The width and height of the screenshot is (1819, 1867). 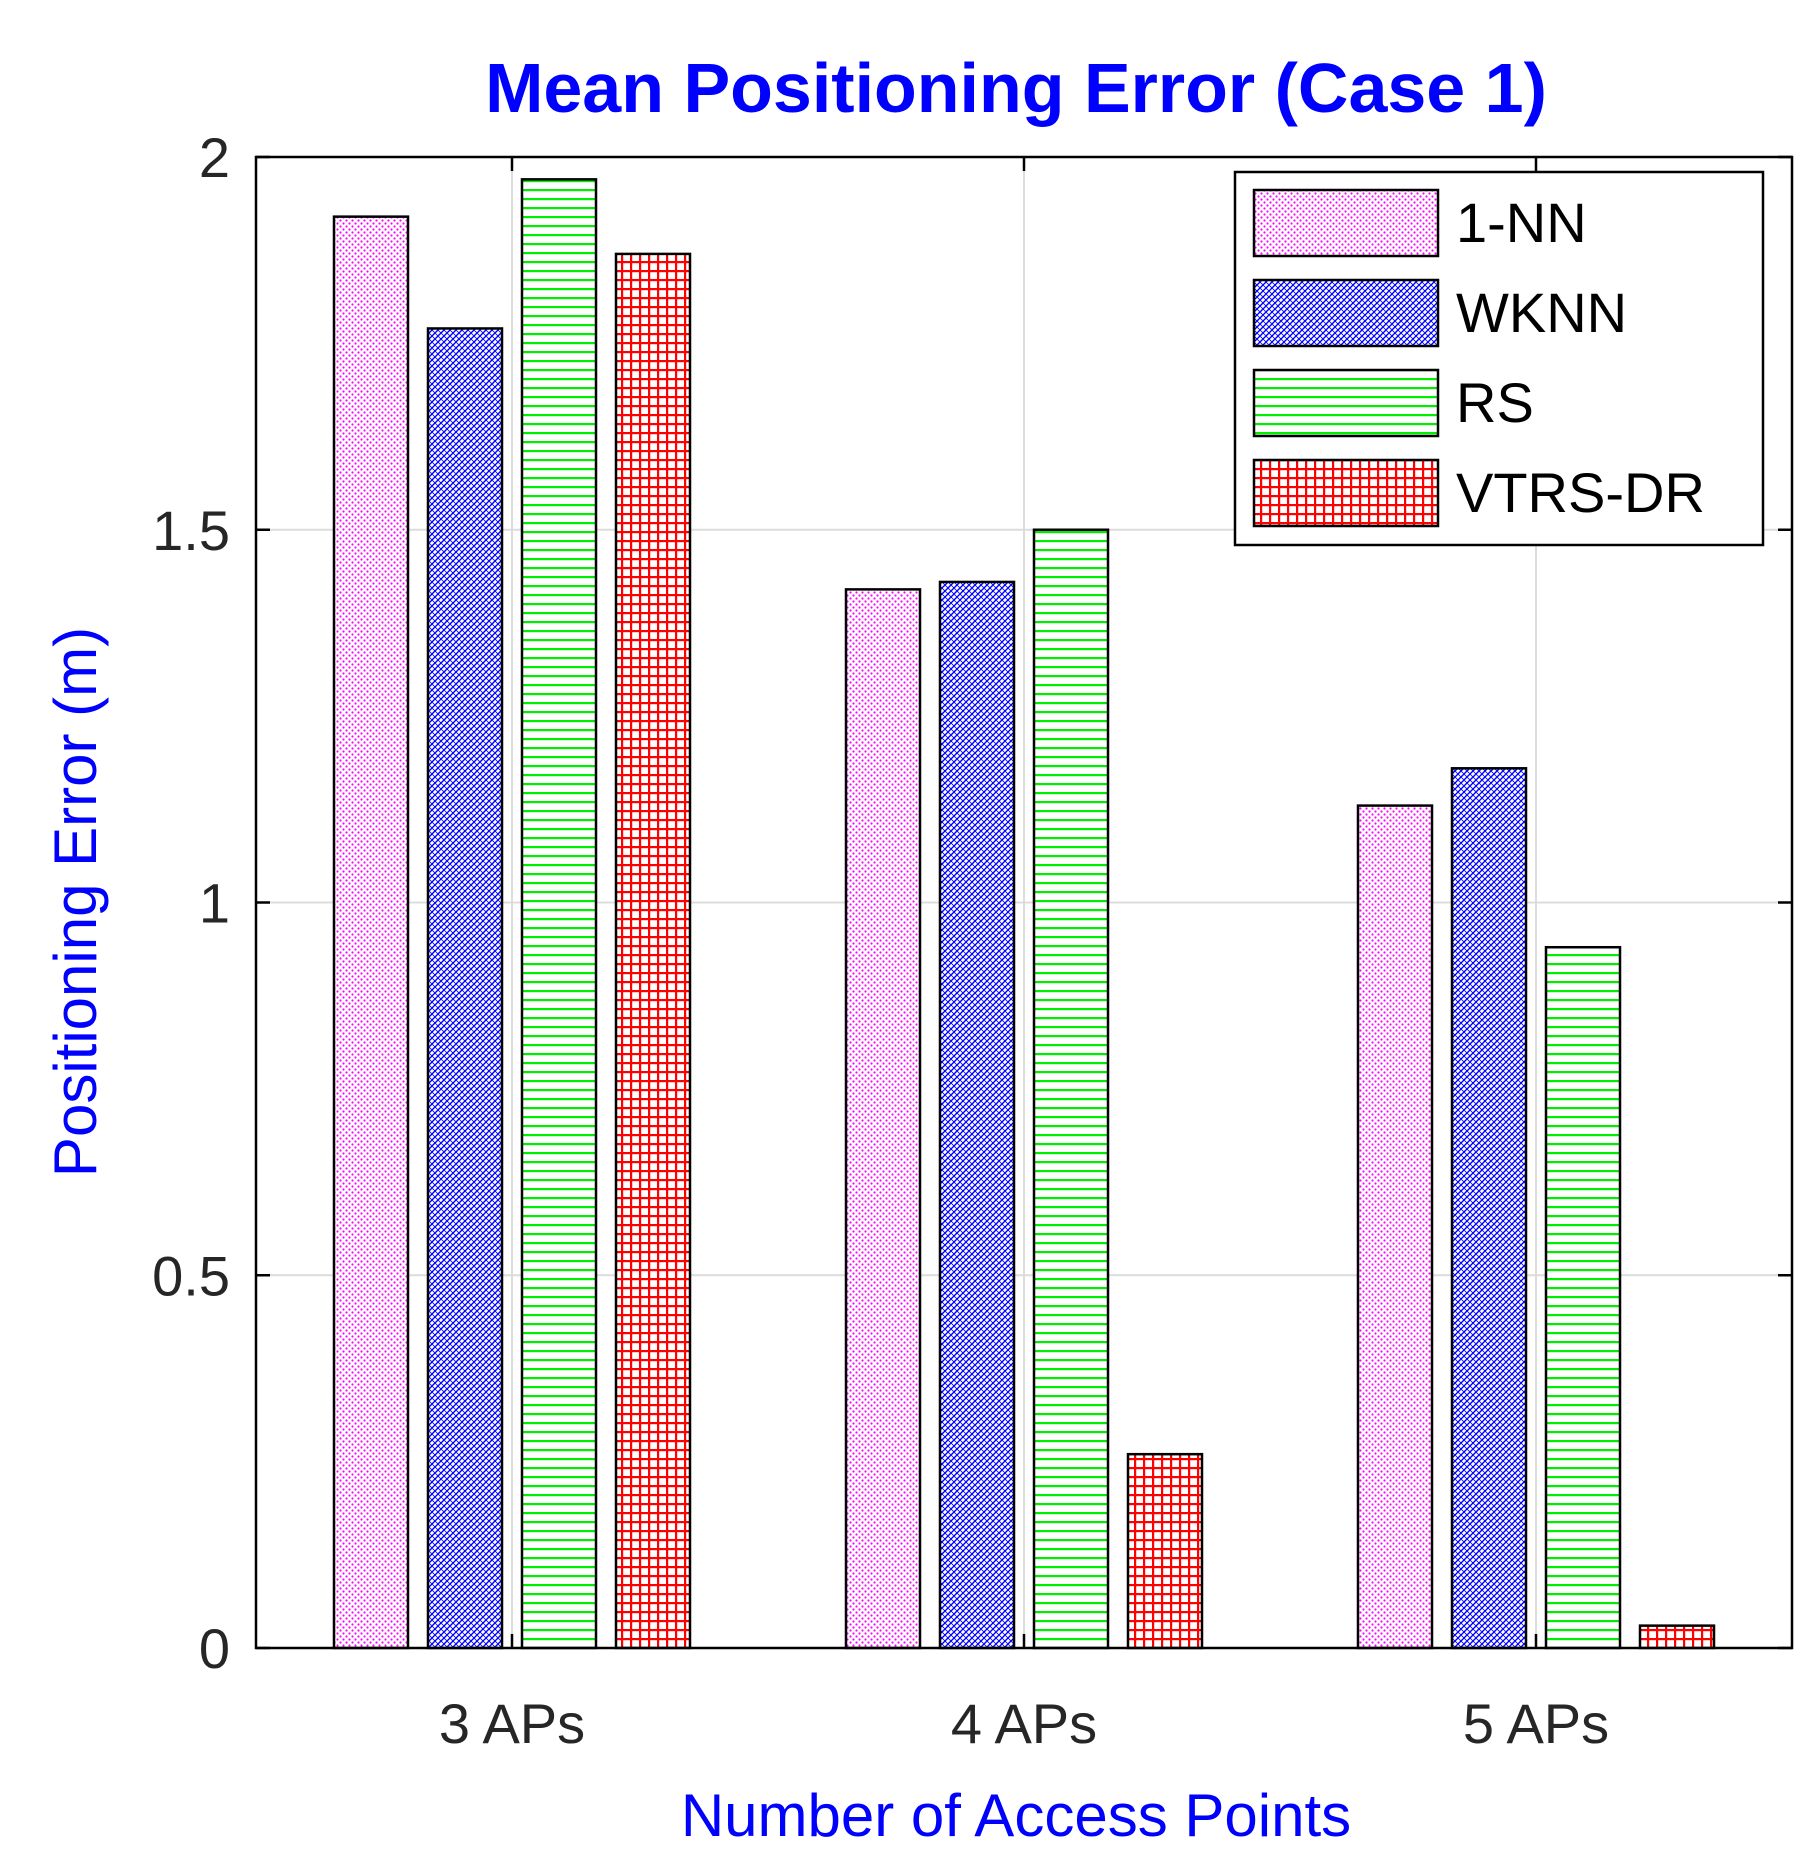 I want to click on legend-label: VTRS-DR, so click(x=1580, y=492).